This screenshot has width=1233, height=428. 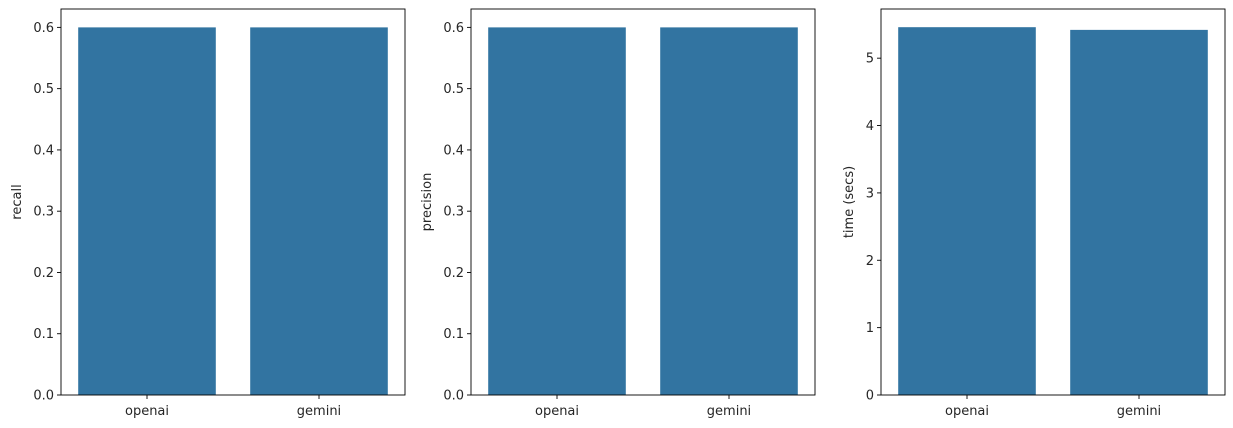 I want to click on y-tick-label: 1, so click(x=870, y=328).